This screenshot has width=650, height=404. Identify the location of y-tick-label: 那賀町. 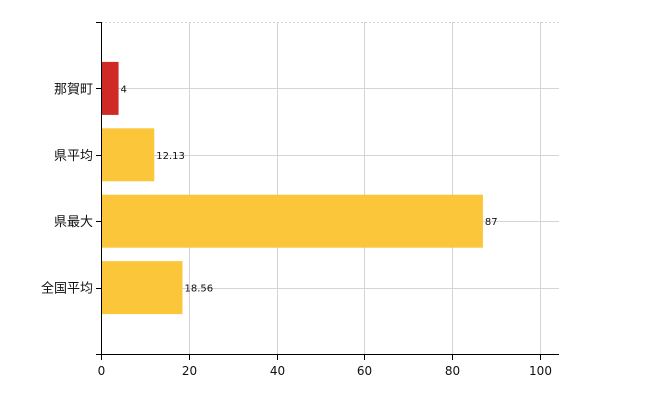
(73, 89).